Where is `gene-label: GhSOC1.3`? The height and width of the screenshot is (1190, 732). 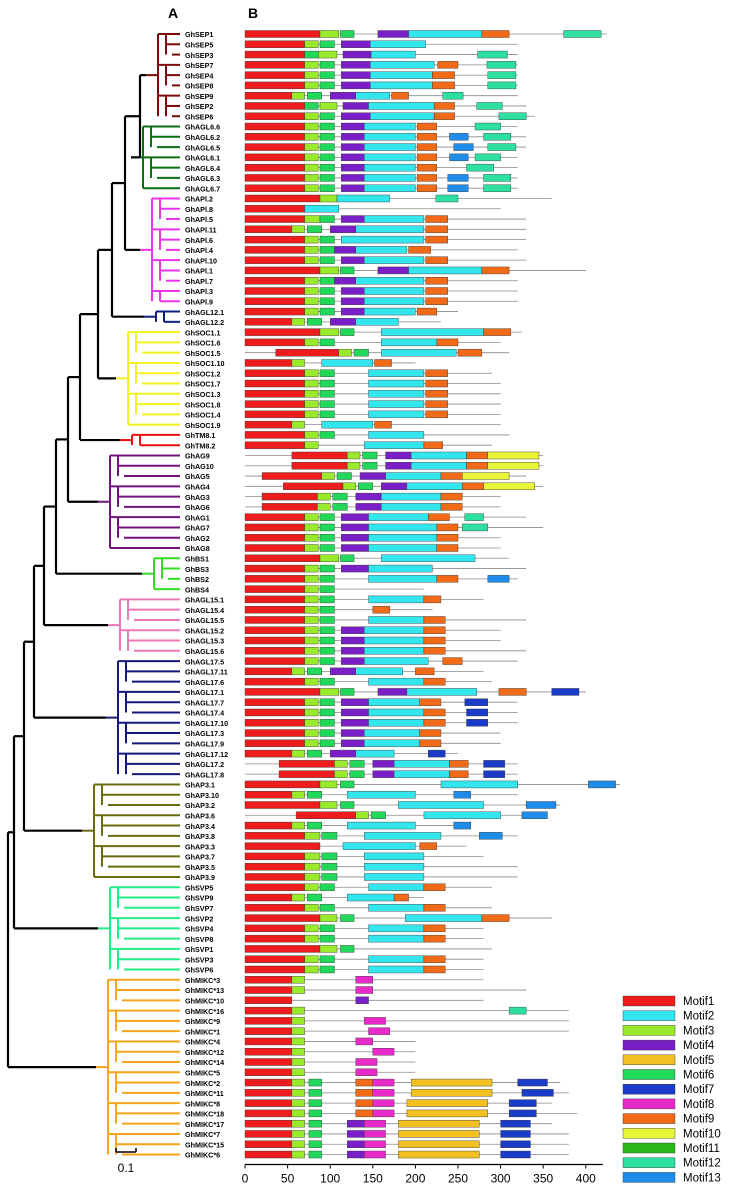
gene-label: GhSOC1.3 is located at coordinates (203, 394).